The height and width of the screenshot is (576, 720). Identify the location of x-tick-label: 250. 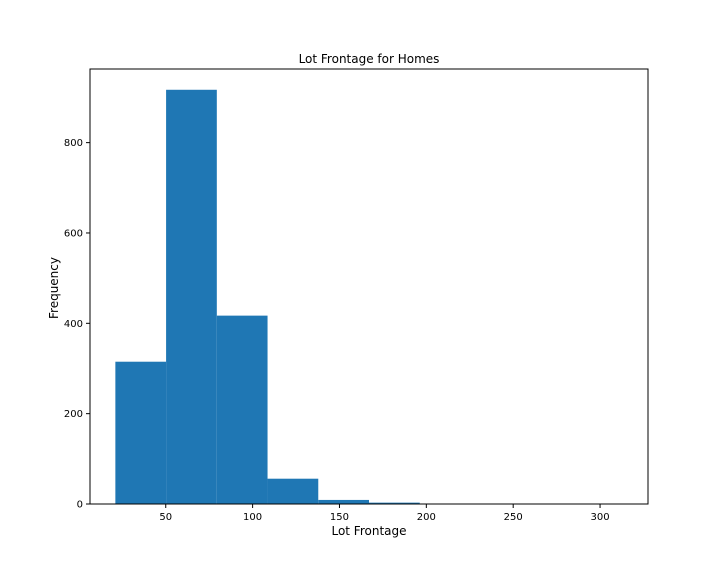
(513, 517).